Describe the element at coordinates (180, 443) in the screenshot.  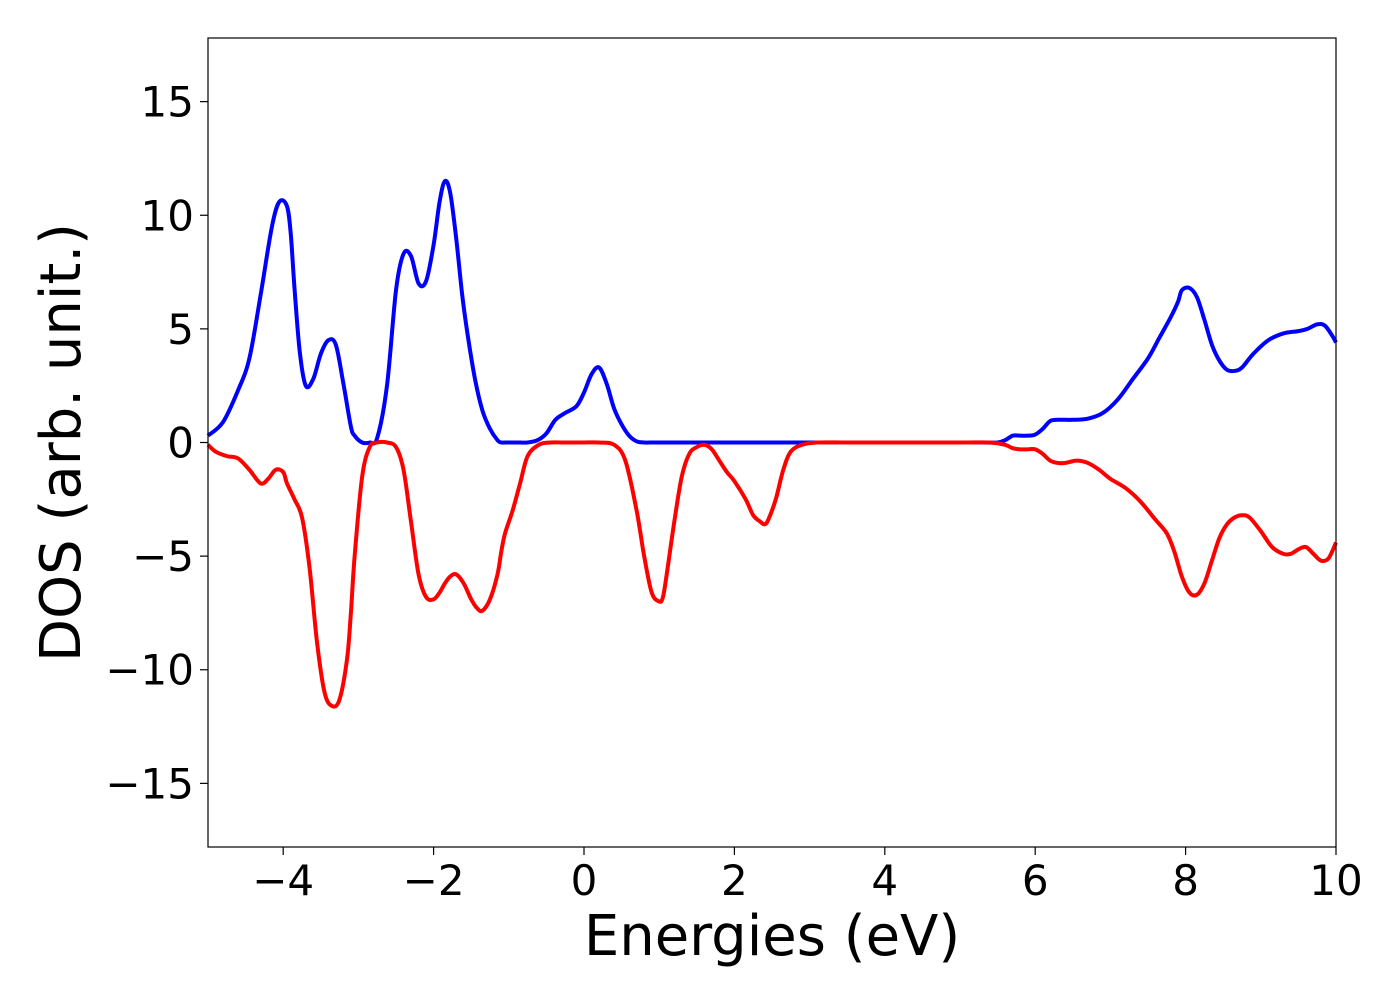
I see `y-tick-label: 0` at that location.